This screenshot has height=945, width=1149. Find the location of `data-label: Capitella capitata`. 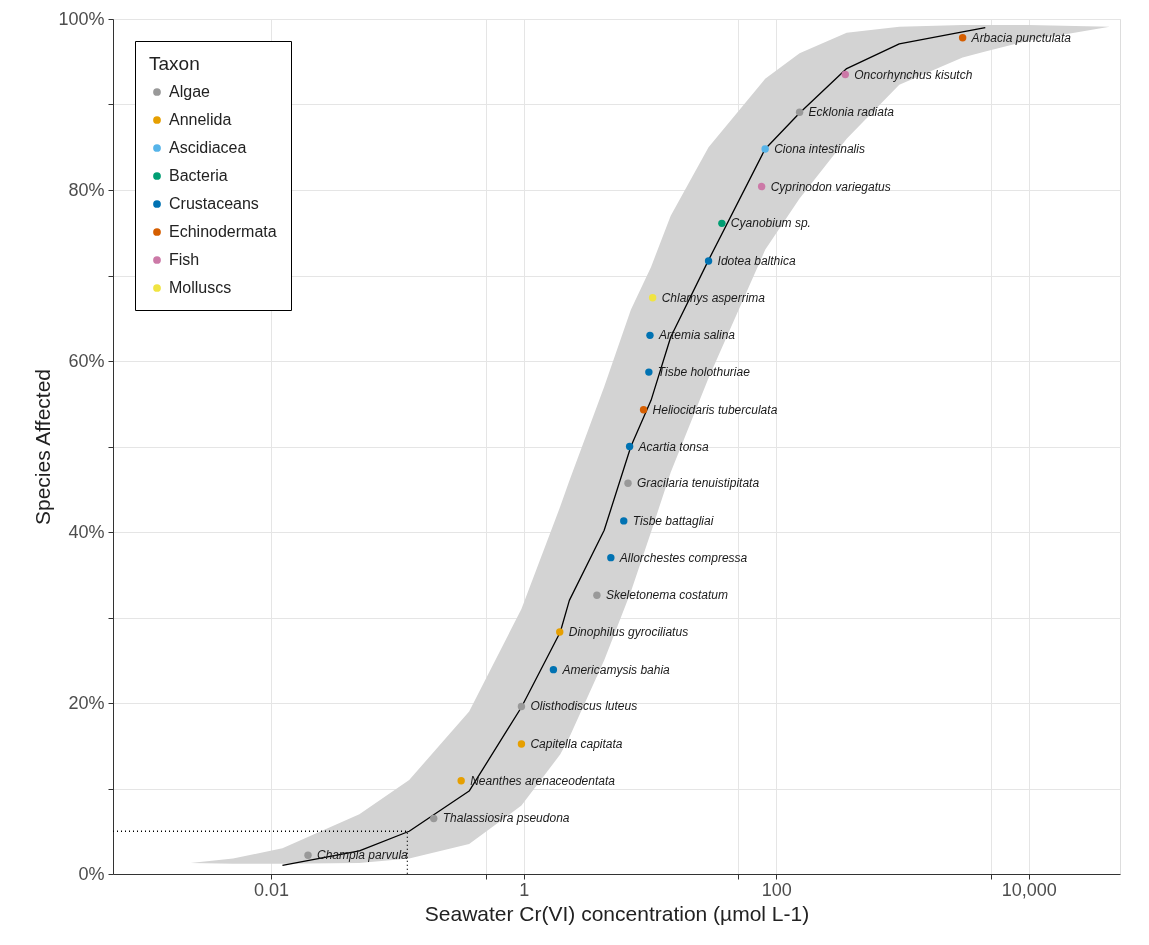

data-label: Capitella capitata is located at coordinates (576, 744).